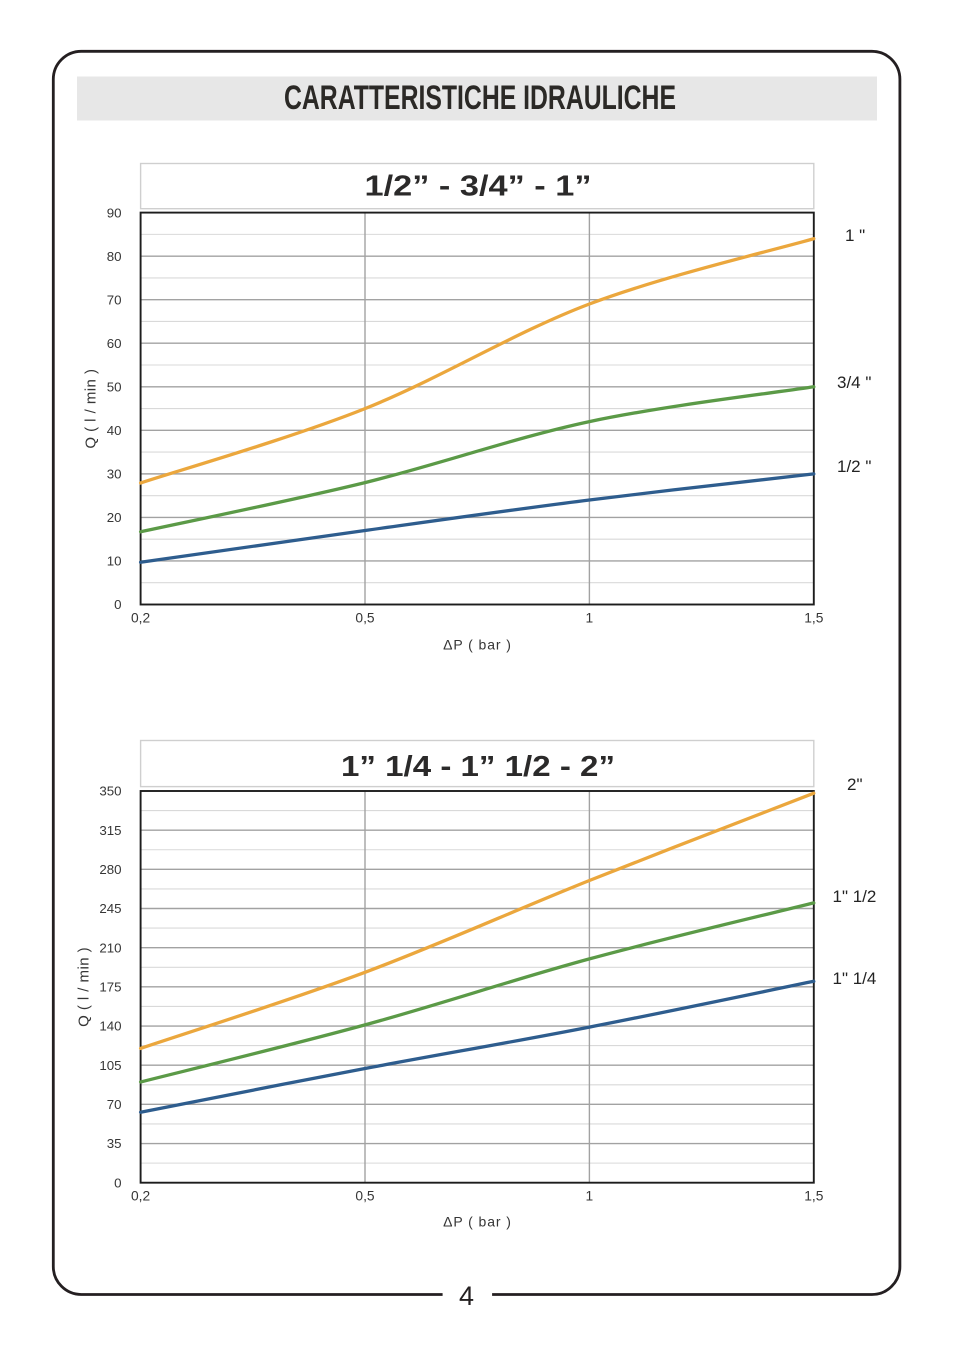 This screenshot has width=954, height=1350. Describe the element at coordinates (114, 430) in the screenshot. I see `svg-text: 40` at that location.